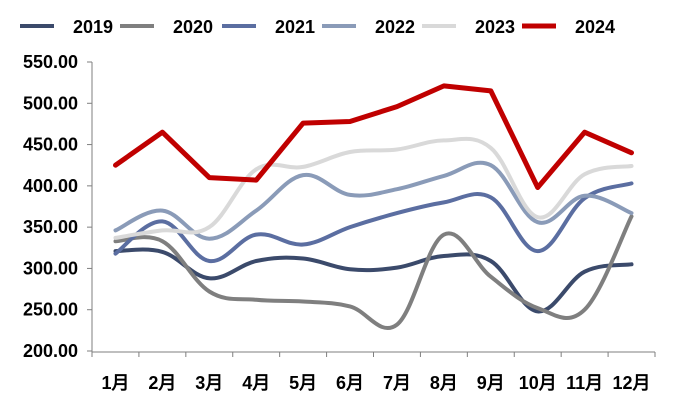  Describe the element at coordinates (491, 383) in the screenshot. I see `x-tick-label: 9月` at that location.